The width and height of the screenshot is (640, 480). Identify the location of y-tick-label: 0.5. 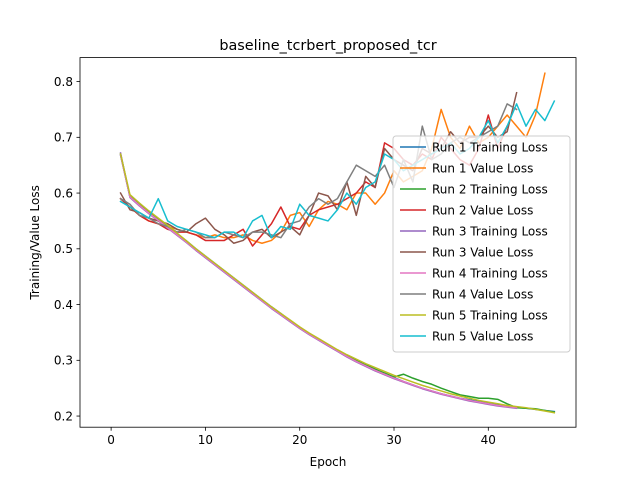
(63, 249).